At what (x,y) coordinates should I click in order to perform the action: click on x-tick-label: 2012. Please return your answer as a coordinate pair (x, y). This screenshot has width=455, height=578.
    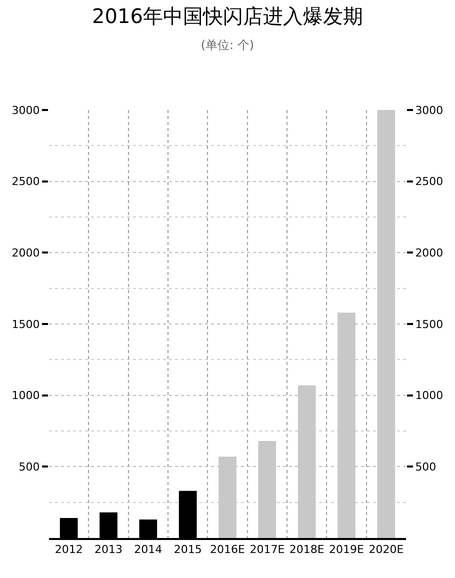
    Looking at the image, I should click on (68, 549).